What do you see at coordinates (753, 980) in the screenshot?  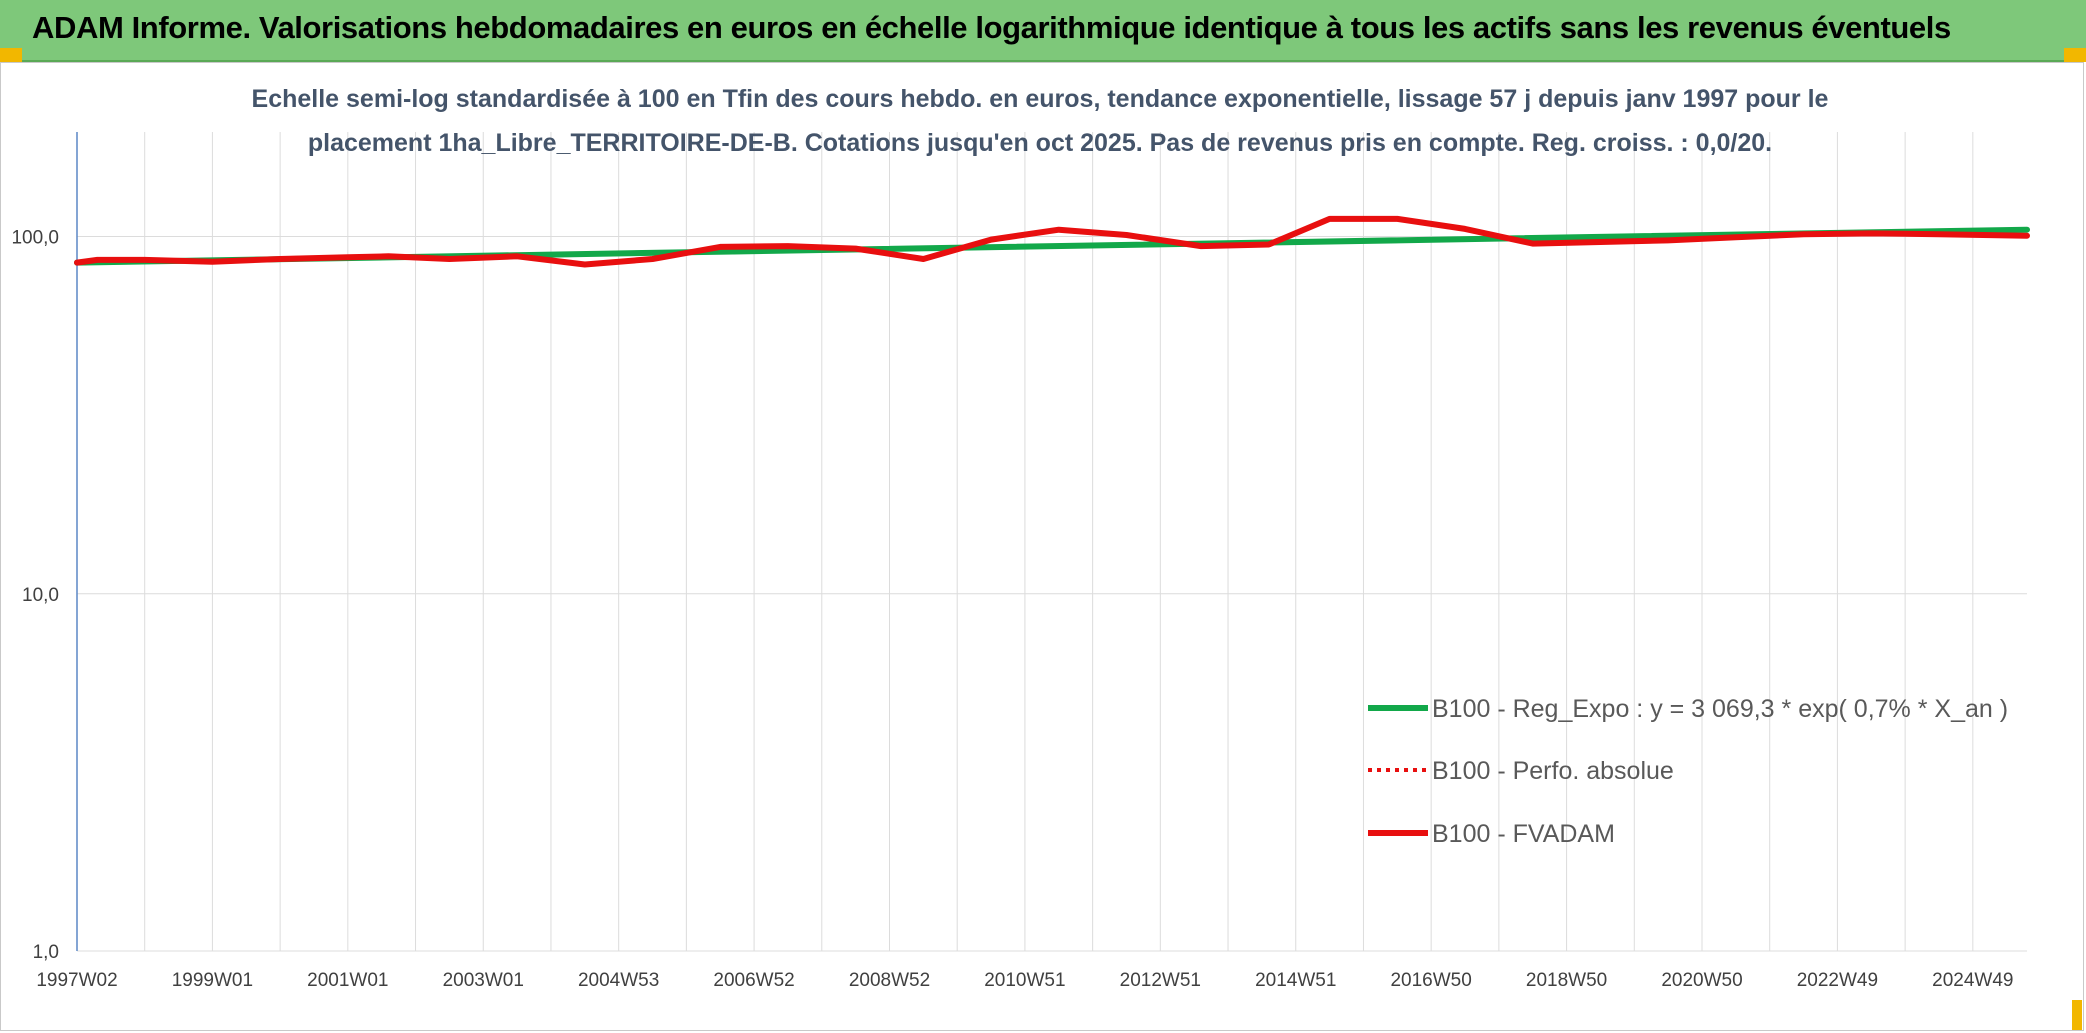 I see `x-tick-label: 2006W52` at bounding box center [753, 980].